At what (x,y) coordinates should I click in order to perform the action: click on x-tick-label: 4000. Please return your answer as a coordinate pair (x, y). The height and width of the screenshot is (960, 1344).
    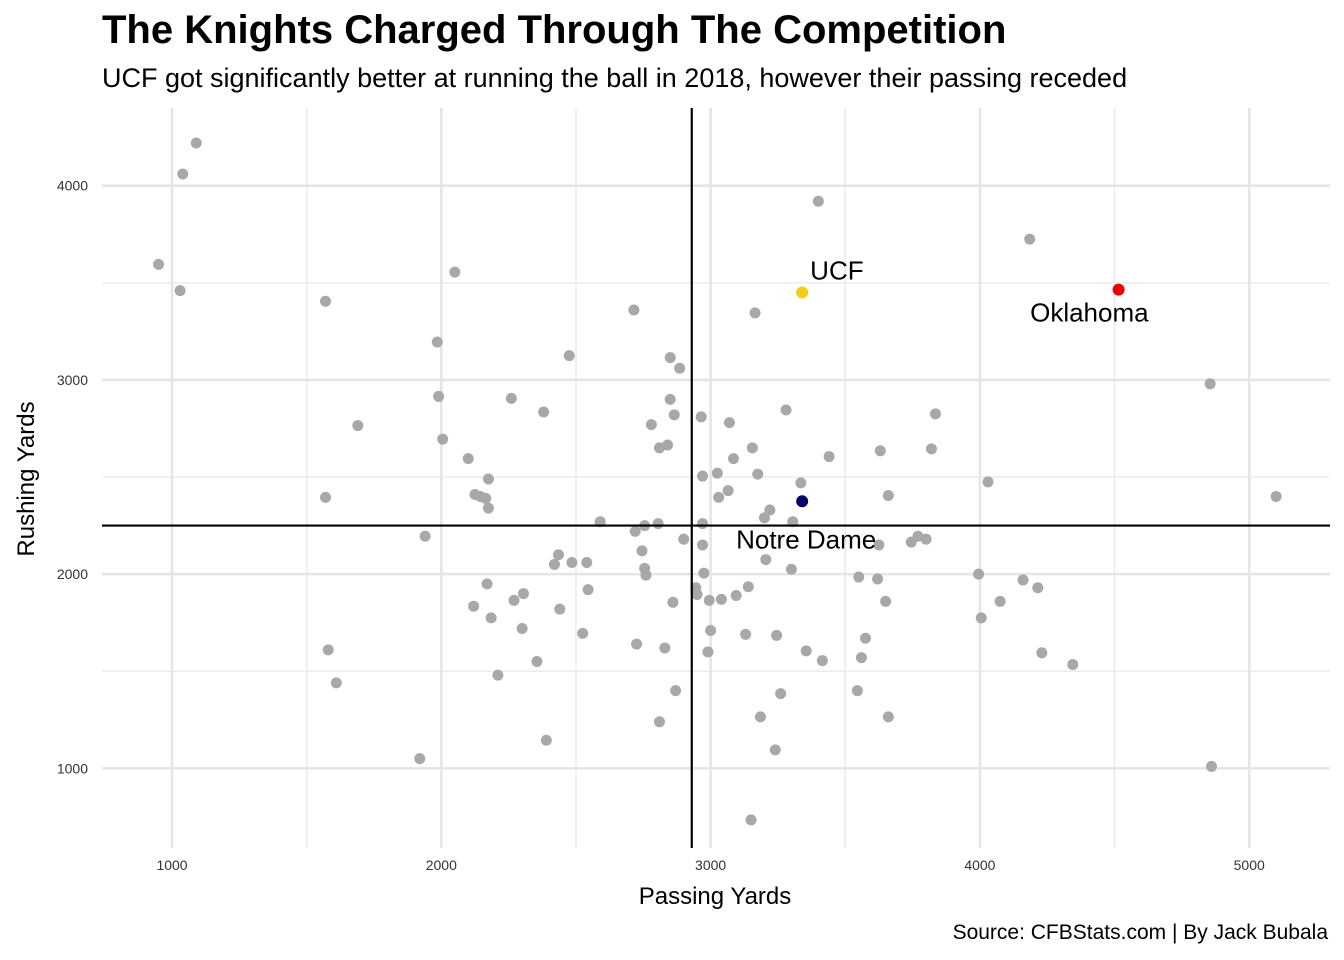
    Looking at the image, I should click on (979, 865).